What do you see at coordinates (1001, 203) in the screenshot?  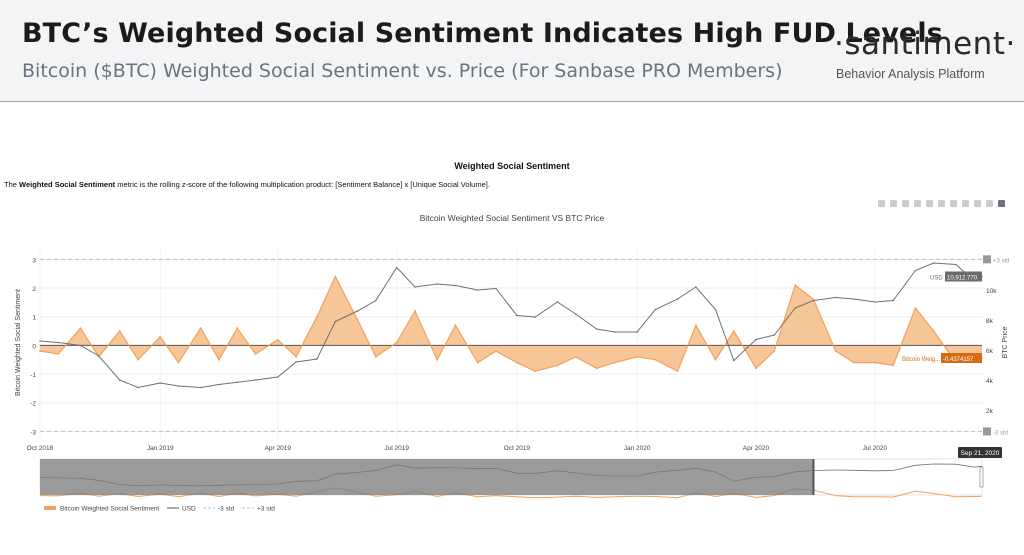 I see `plotly-logo-icon` at bounding box center [1001, 203].